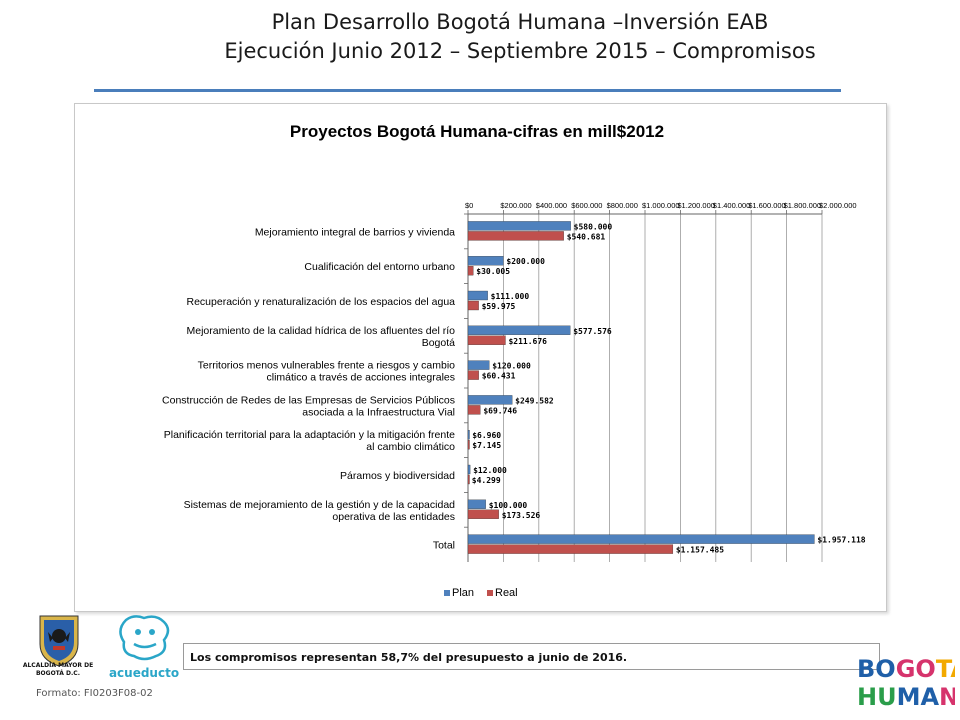 This screenshot has height=720, width=960. I want to click on data-label-plan: $200.000, so click(525, 261).